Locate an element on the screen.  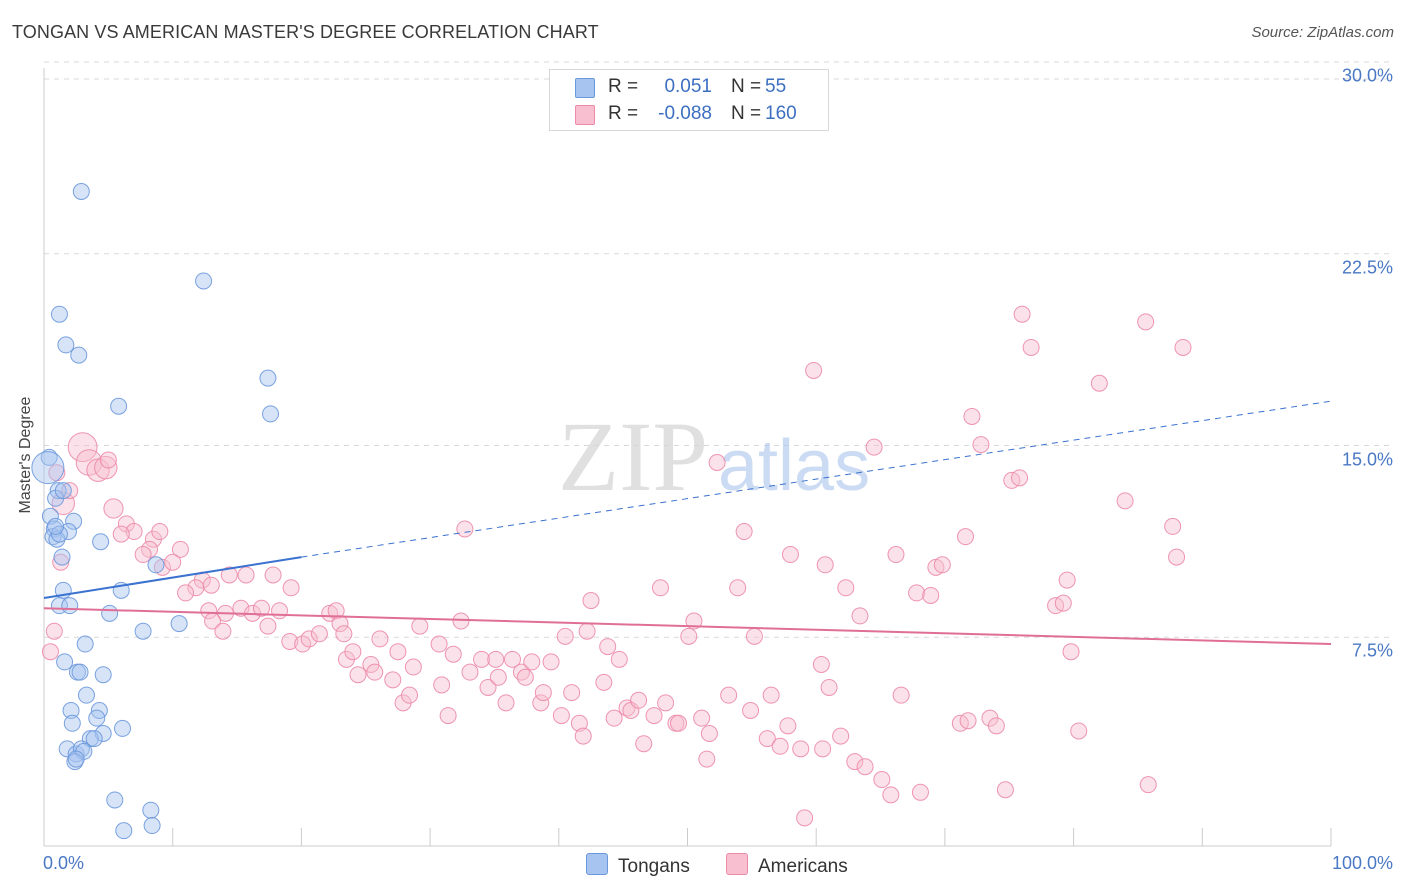
watermark-atlas: atlas is located at coordinates (794, 466).